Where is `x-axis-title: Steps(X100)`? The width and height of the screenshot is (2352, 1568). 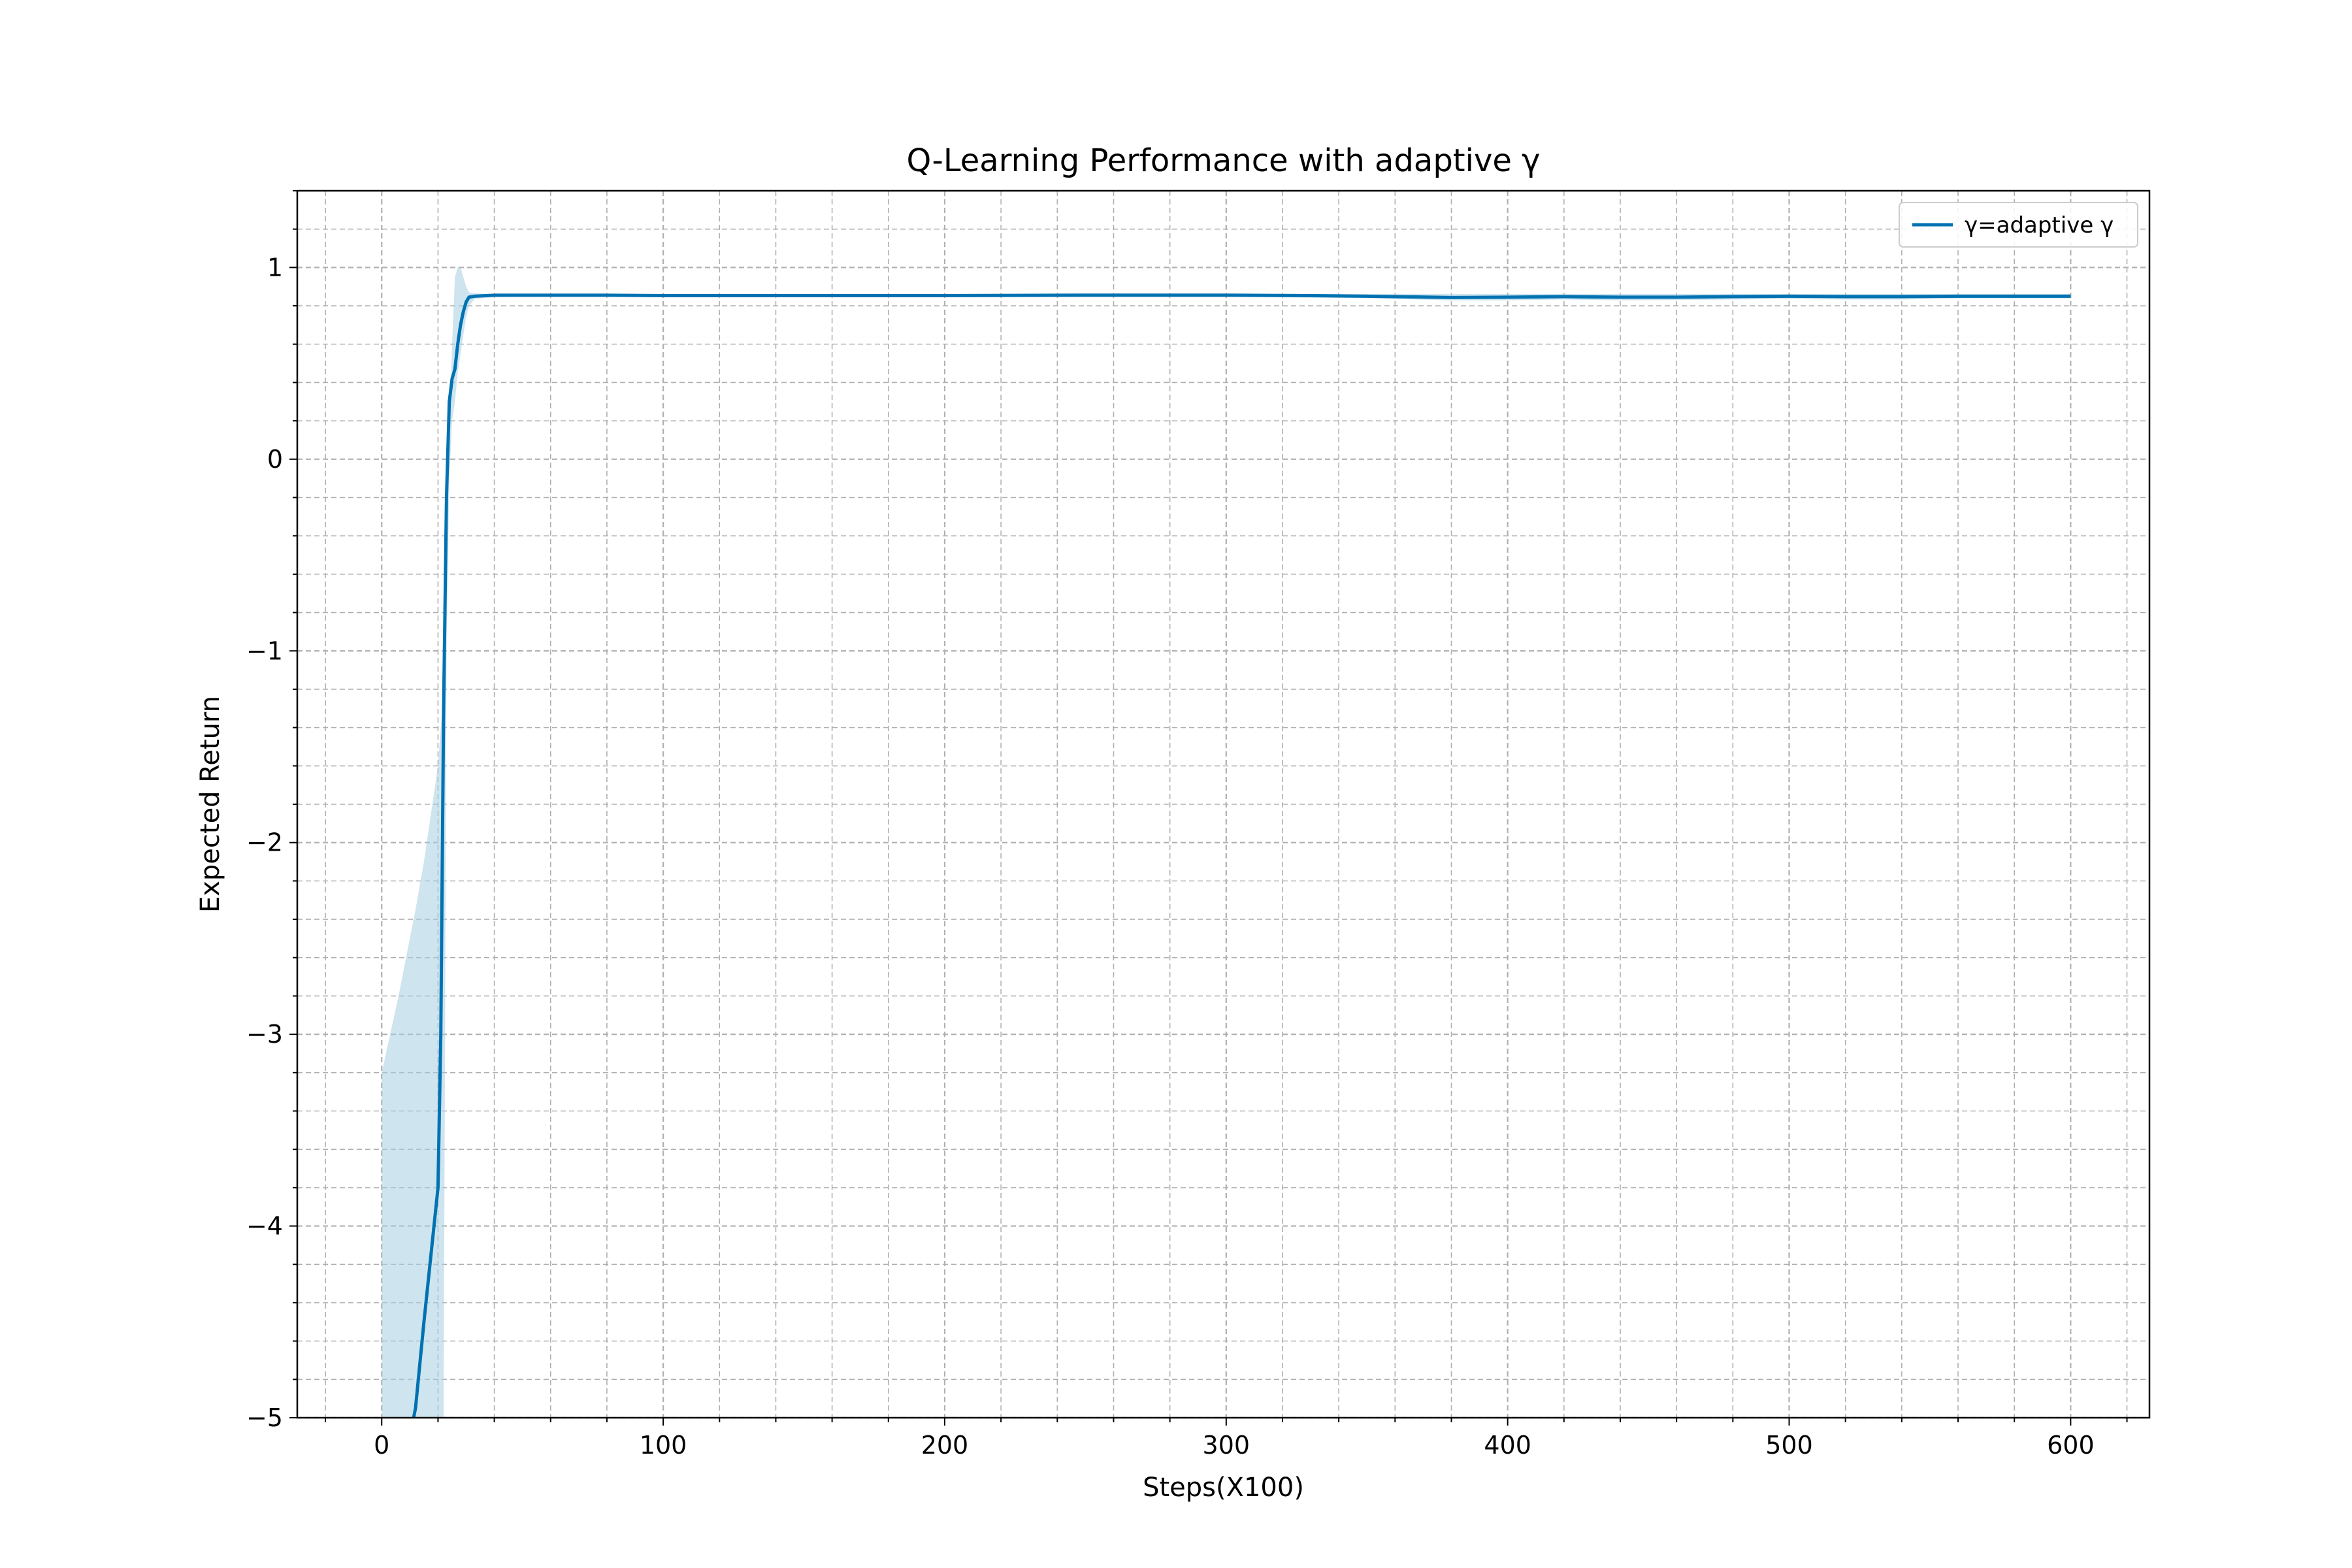 x-axis-title: Steps(X100) is located at coordinates (1223, 1488).